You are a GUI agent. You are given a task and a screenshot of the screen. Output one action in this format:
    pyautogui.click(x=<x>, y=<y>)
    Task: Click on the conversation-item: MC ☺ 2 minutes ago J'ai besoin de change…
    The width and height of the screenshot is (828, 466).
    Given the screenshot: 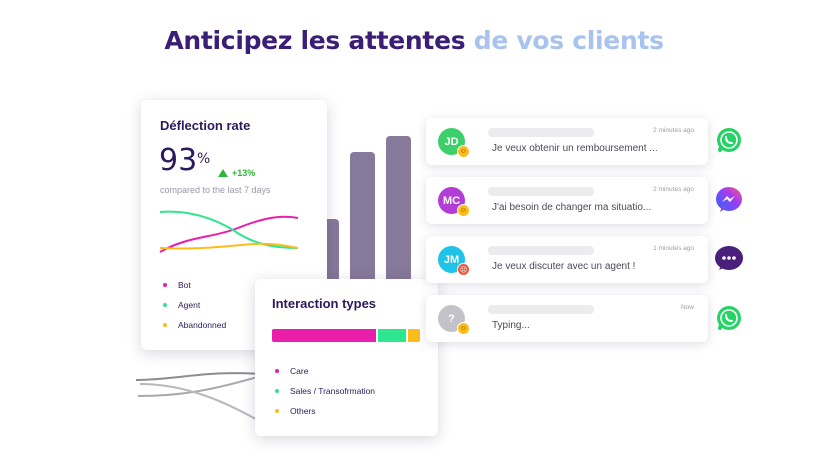 What is the action you would take?
    pyautogui.click(x=567, y=200)
    